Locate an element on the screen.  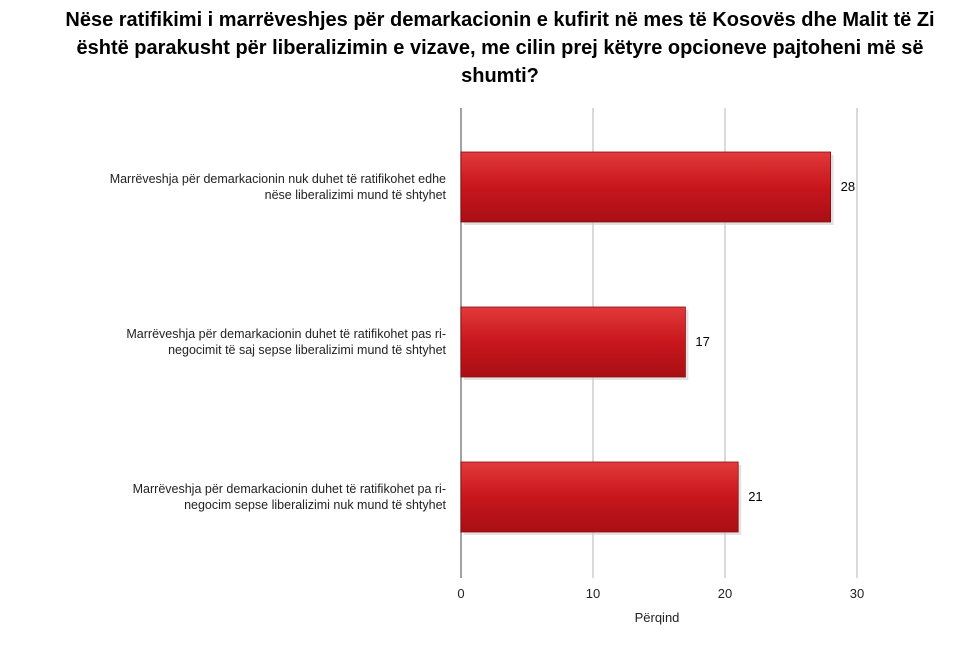
x-tick-label: 10 is located at coordinates (593, 593).